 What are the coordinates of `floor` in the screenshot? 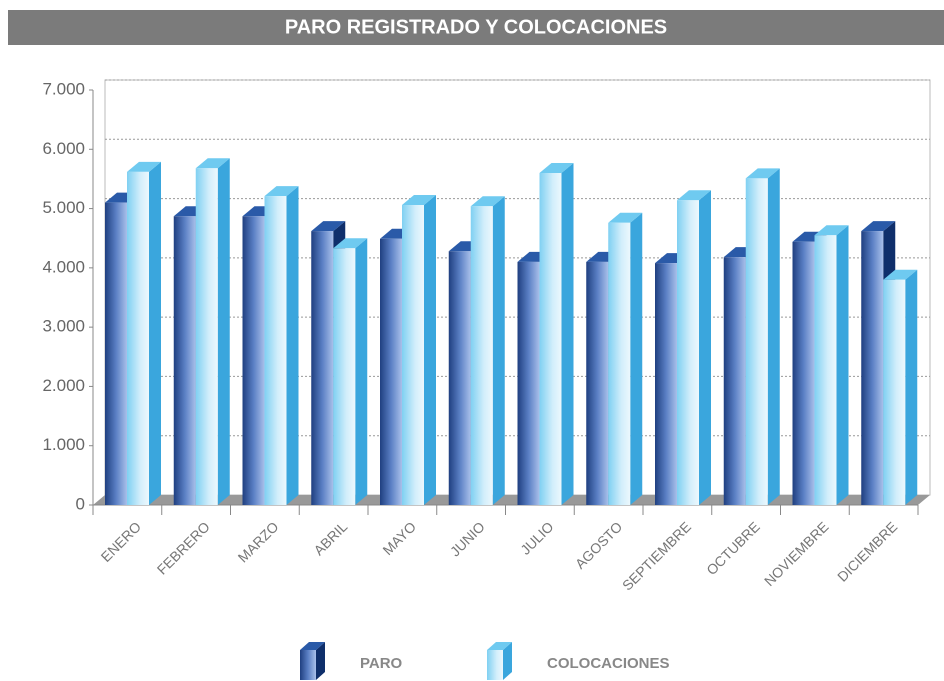 It's located at (511, 500).